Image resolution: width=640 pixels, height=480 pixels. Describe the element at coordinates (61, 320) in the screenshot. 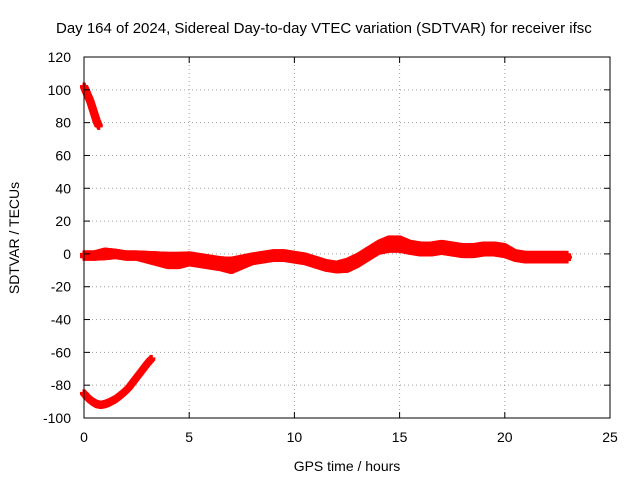

I see `y-tick-label: -40` at that location.